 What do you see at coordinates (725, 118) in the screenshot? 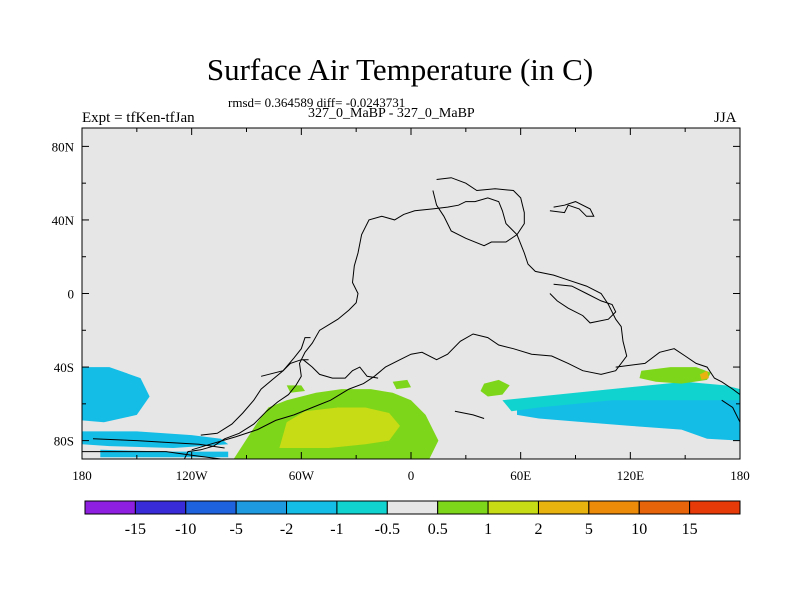
I see `season-label: JJA` at bounding box center [725, 118].